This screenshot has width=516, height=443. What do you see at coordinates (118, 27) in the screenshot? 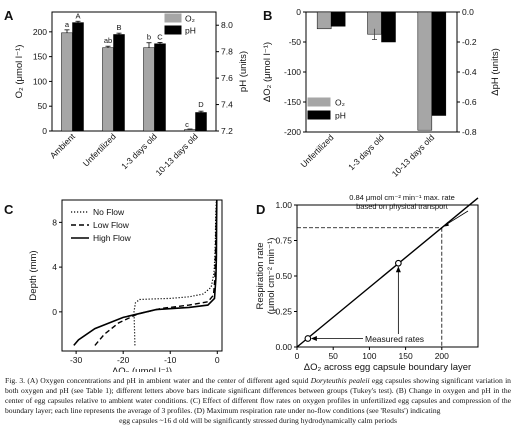
I see `significance-letter: B` at bounding box center [118, 27].